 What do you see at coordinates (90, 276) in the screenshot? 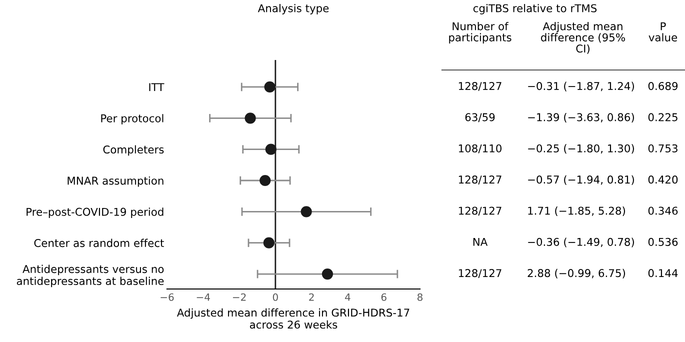
I see `y-tick-label: Antidepressants versus no antidepressants at baseline` at bounding box center [90, 276].